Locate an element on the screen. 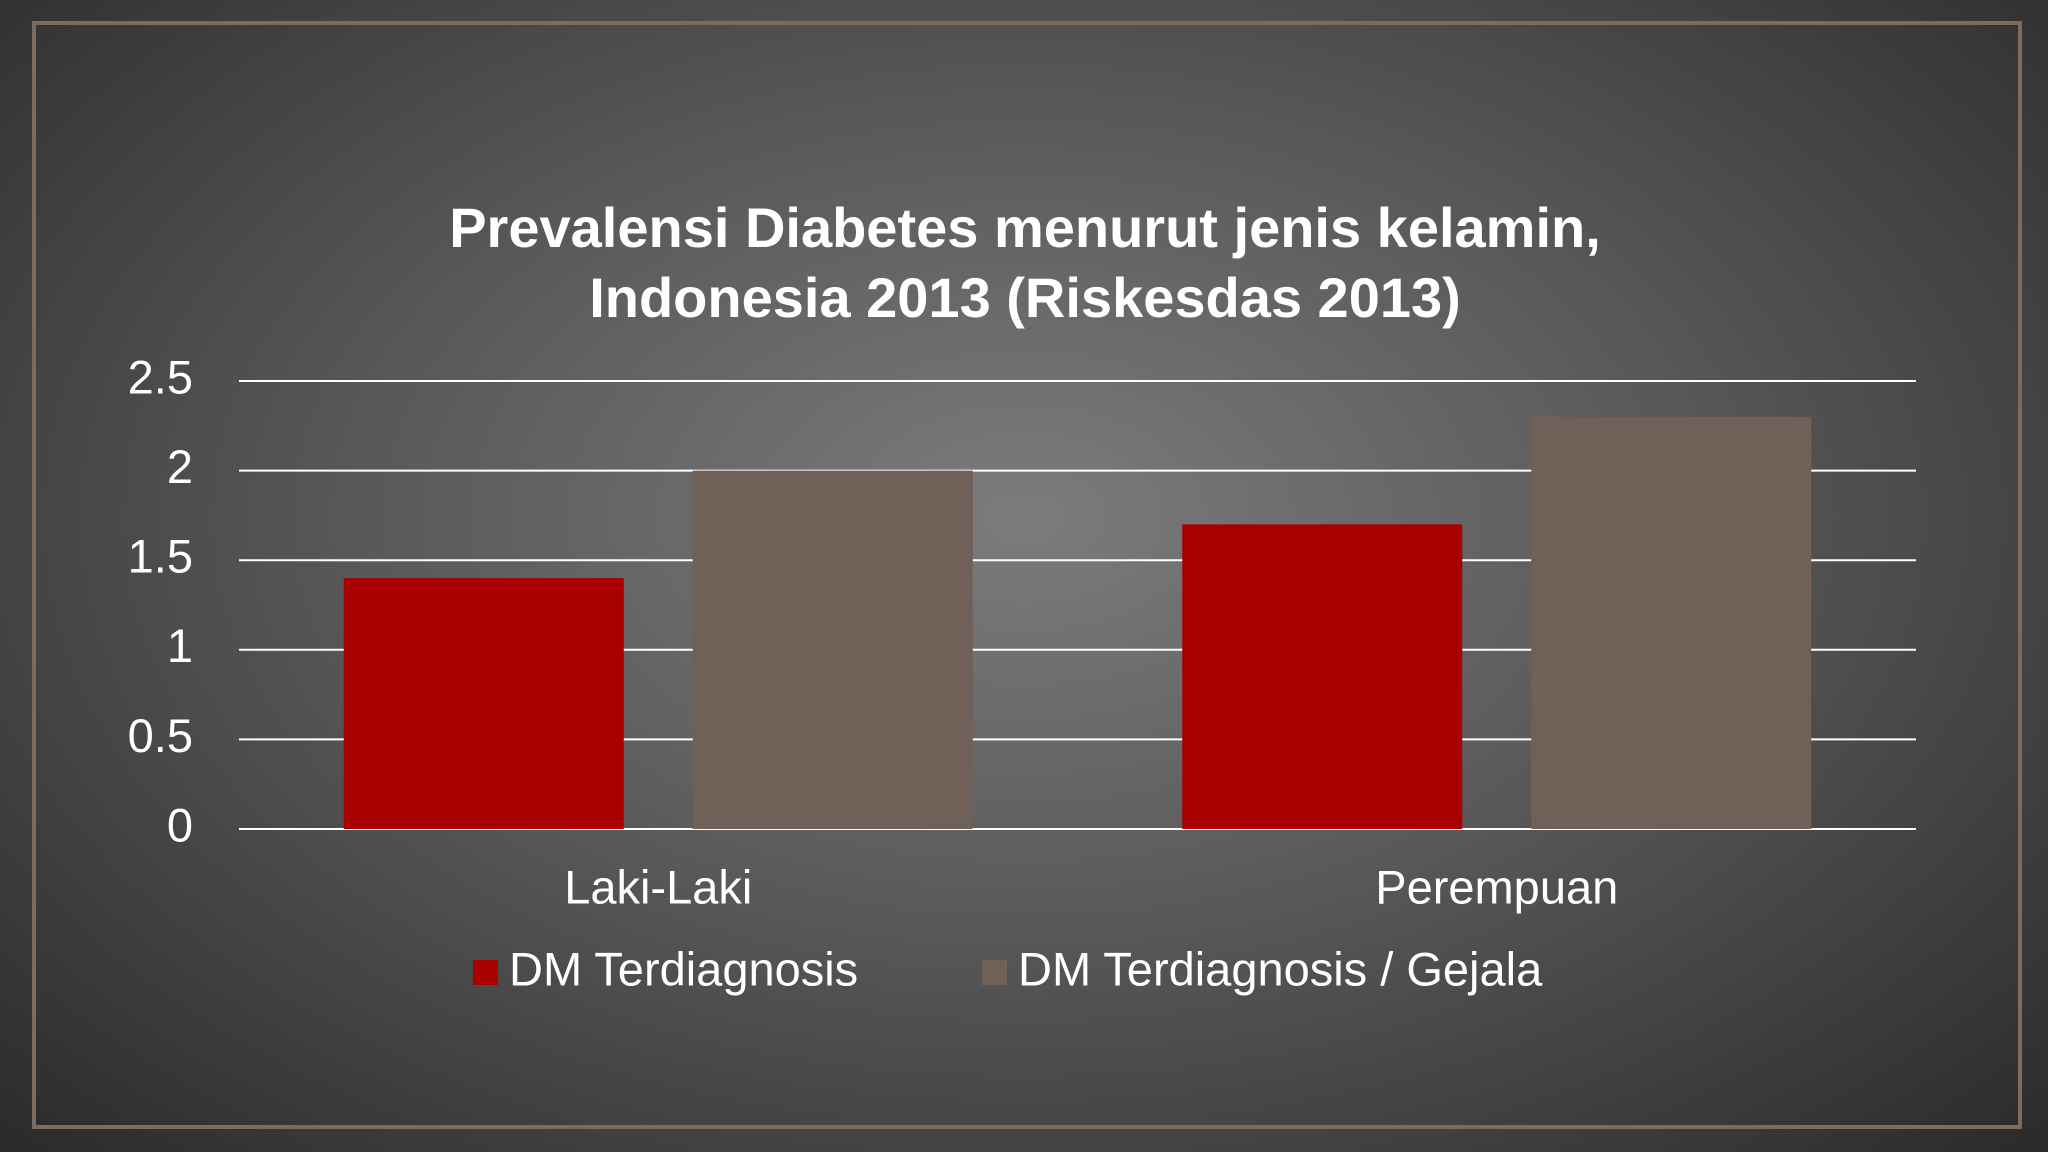  x-tick-label: Laki-Laki is located at coordinates (658, 886).